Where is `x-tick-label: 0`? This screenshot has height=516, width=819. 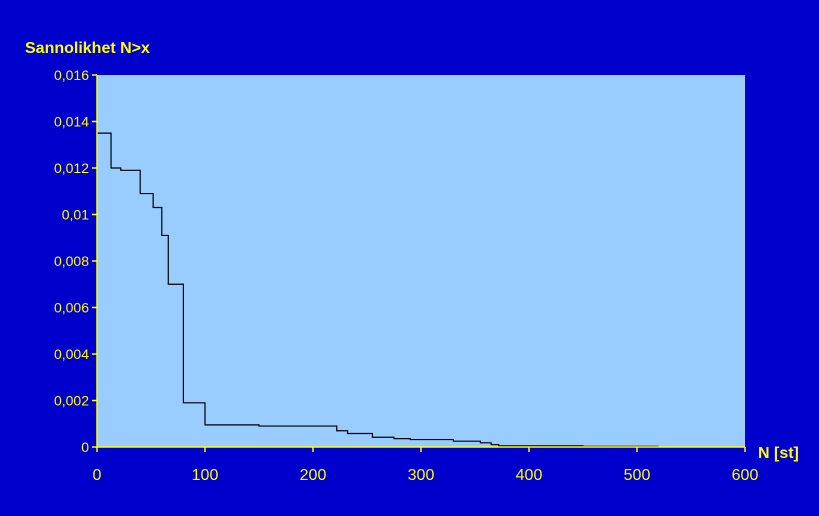
x-tick-label: 0 is located at coordinates (97, 475).